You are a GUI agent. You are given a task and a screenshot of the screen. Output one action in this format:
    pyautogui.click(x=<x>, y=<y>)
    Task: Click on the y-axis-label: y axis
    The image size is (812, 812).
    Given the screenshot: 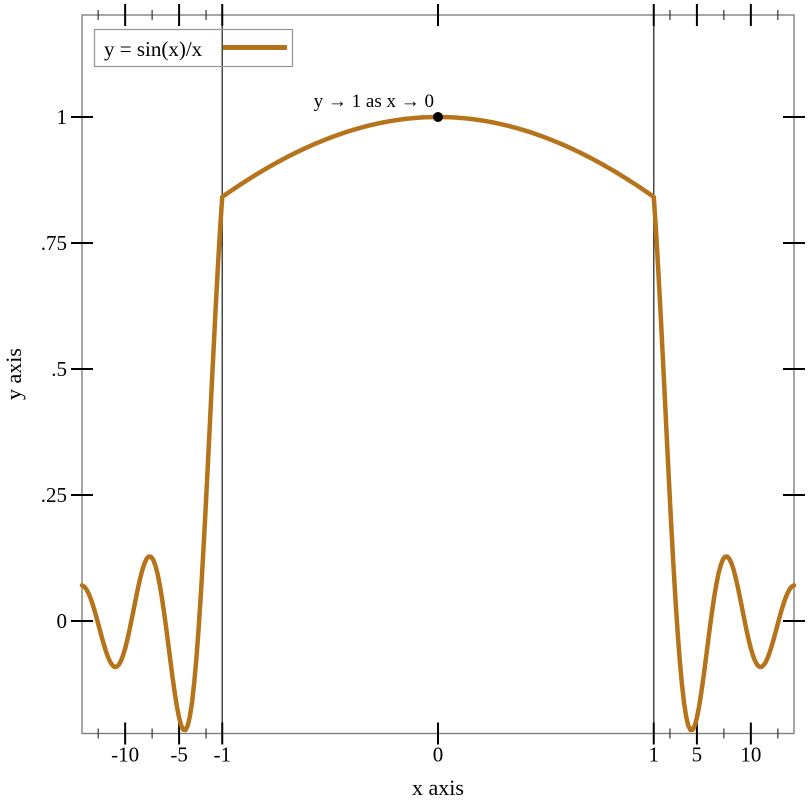 What is the action you would take?
    pyautogui.click(x=13, y=374)
    